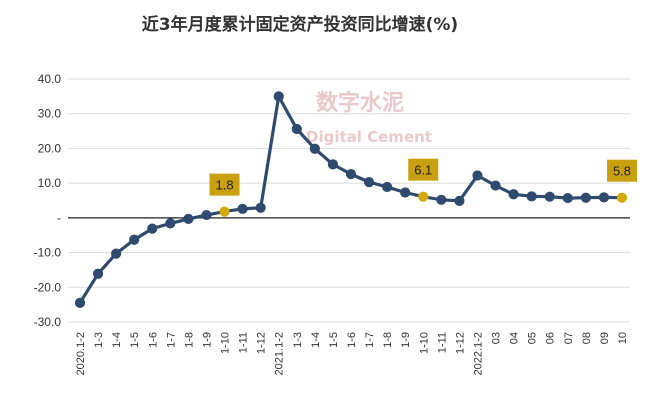 The image size is (656, 415). I want to click on x-tick-label: 2020.1-2, so click(81, 353).